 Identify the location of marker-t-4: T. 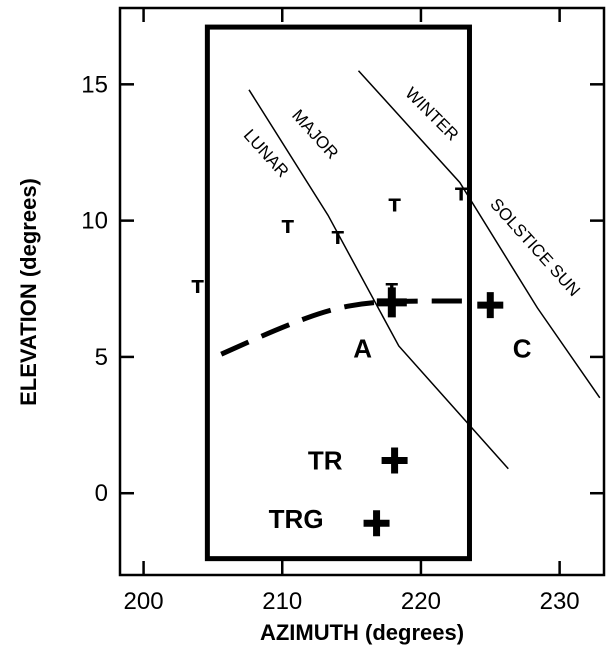
(461, 194).